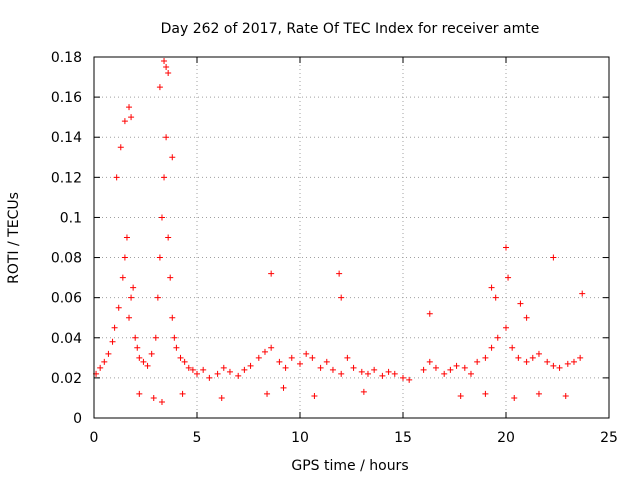  I want to click on x-tick-label: 15, so click(403, 438).